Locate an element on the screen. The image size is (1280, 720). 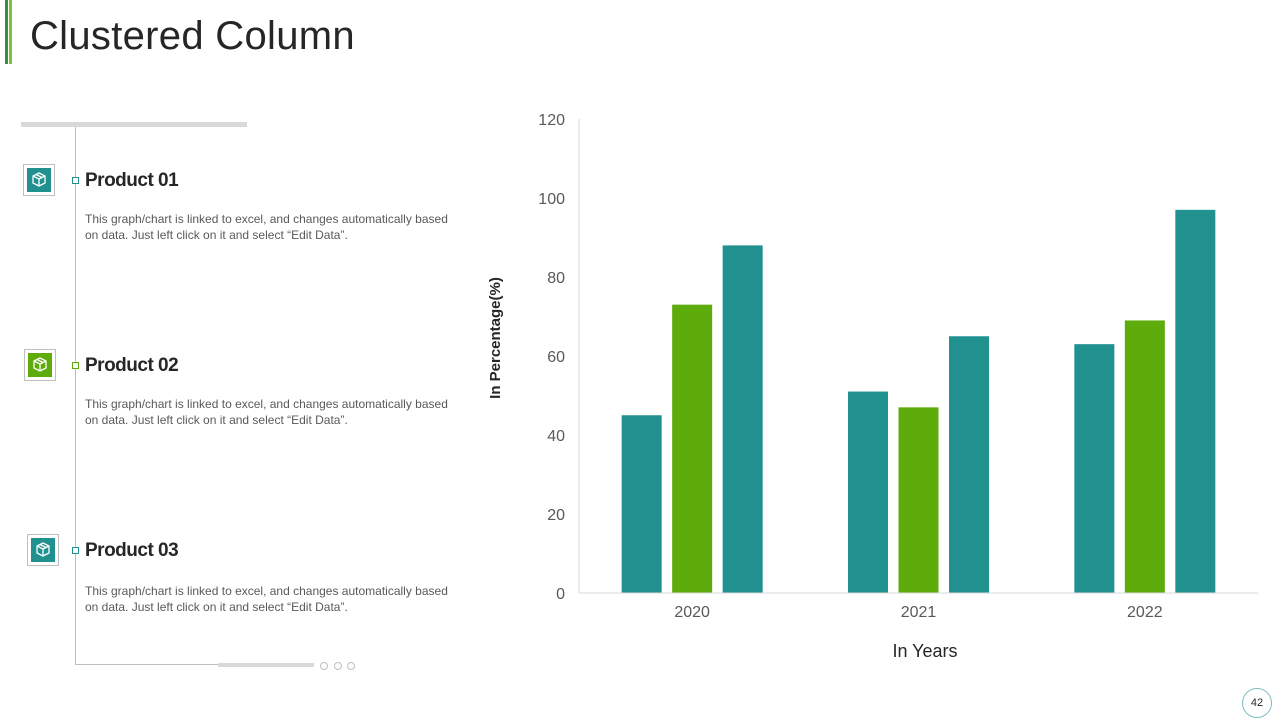
y-tick-label: 60 is located at coordinates (556, 357).